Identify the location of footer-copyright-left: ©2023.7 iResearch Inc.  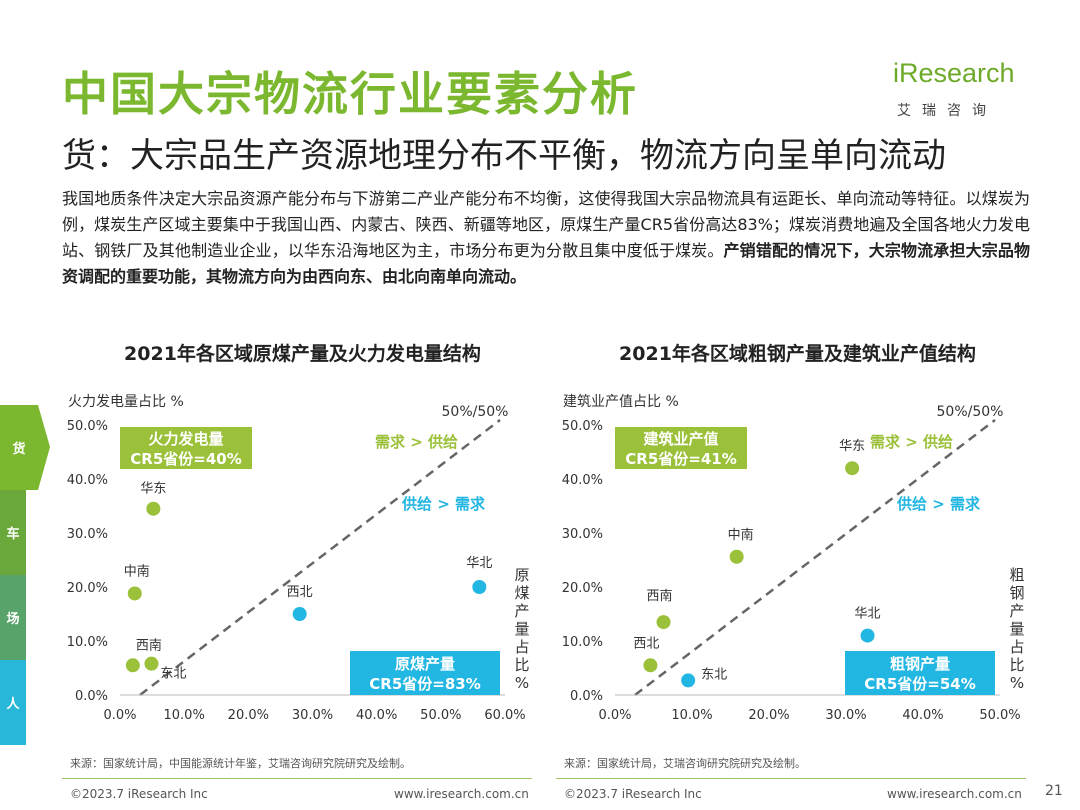
(139, 794).